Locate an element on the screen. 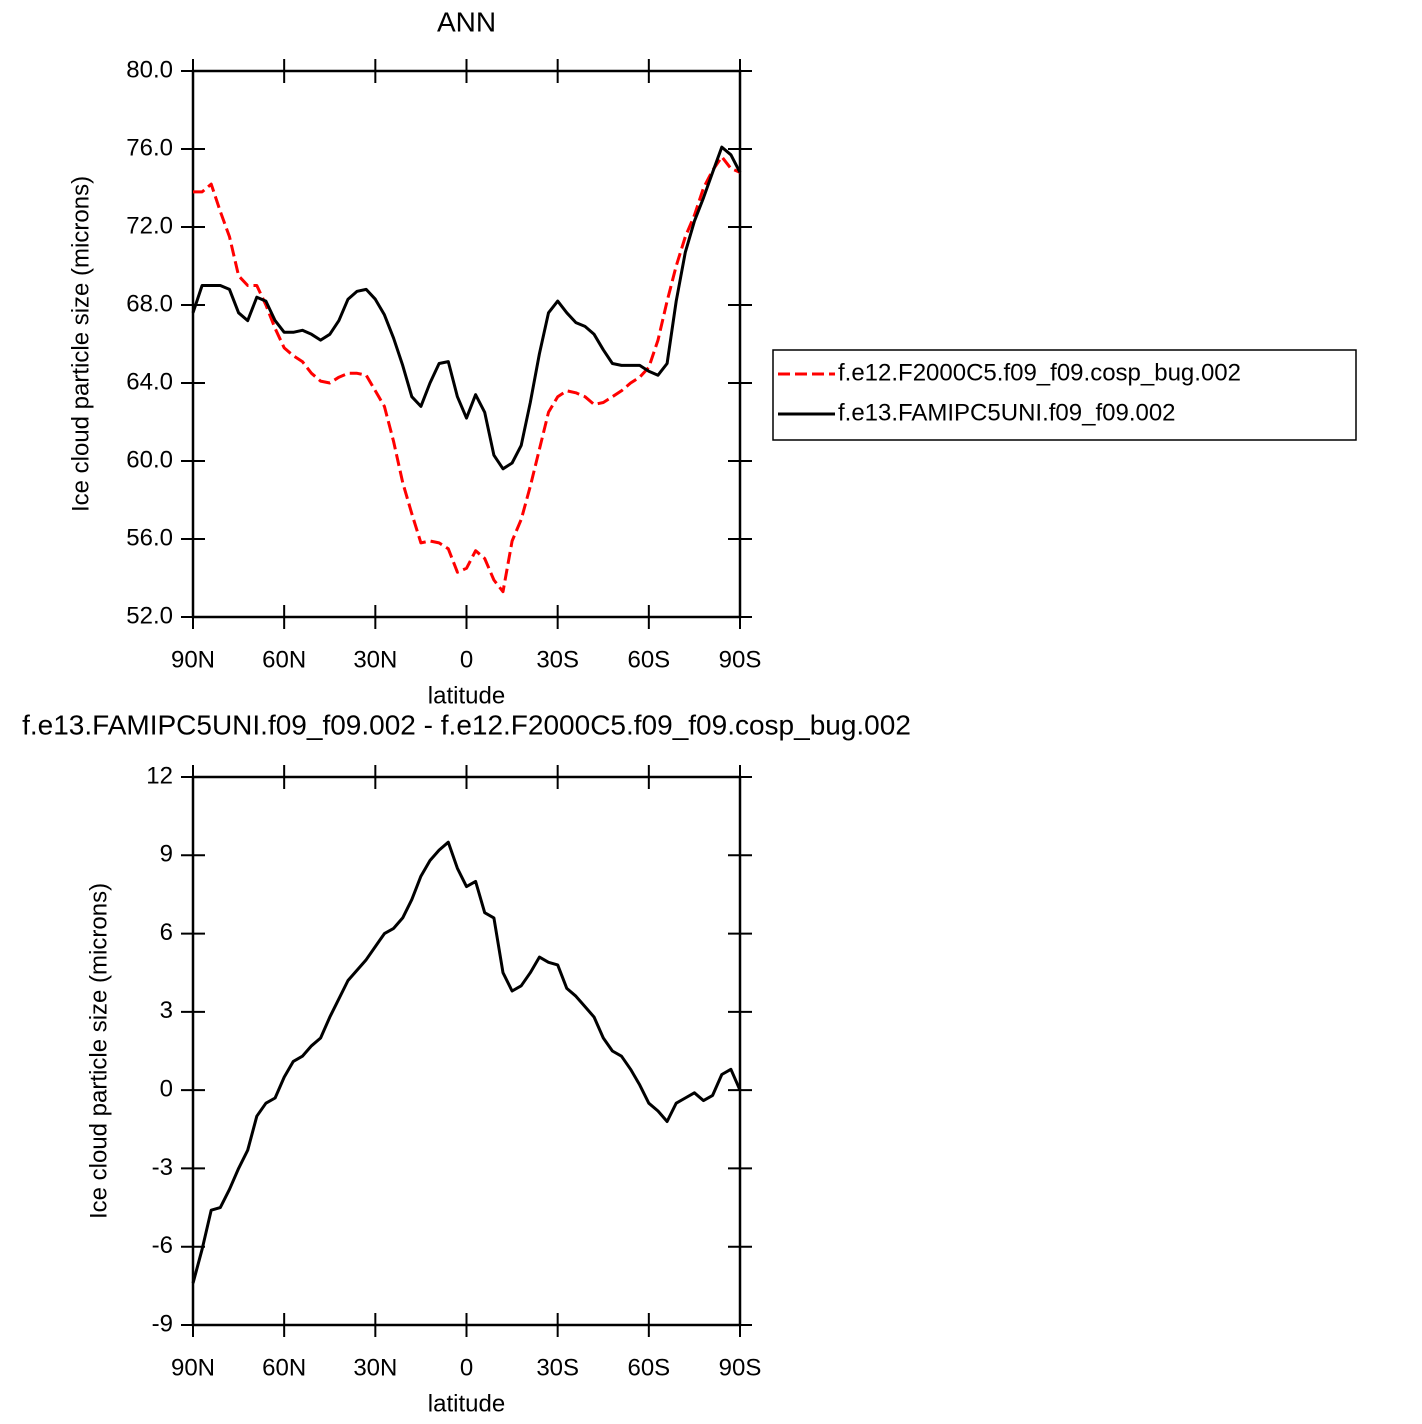 The width and height of the screenshot is (1422, 1424). y-tick-label: 64.0 is located at coordinates (149, 381).